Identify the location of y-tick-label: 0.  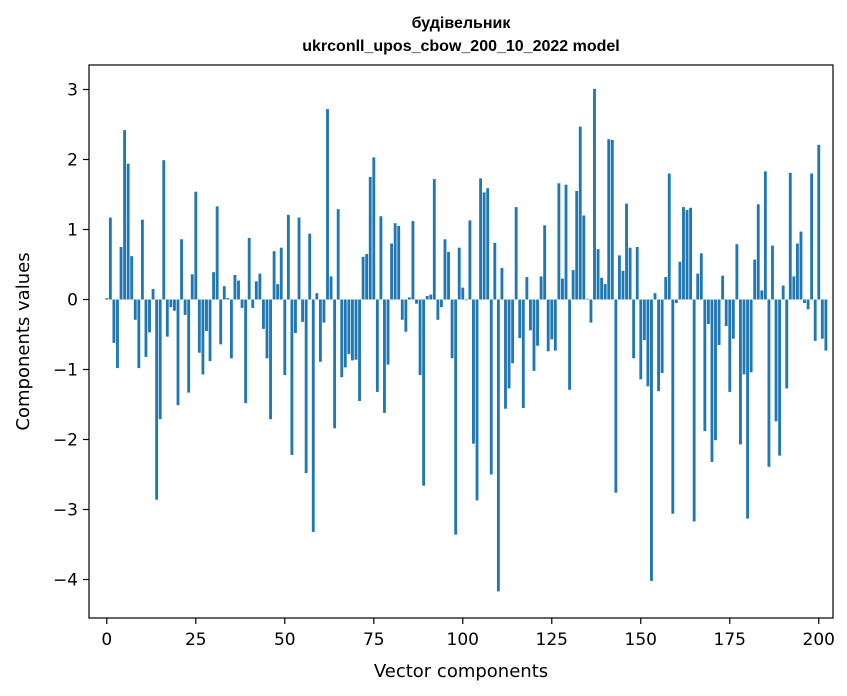
(72, 301).